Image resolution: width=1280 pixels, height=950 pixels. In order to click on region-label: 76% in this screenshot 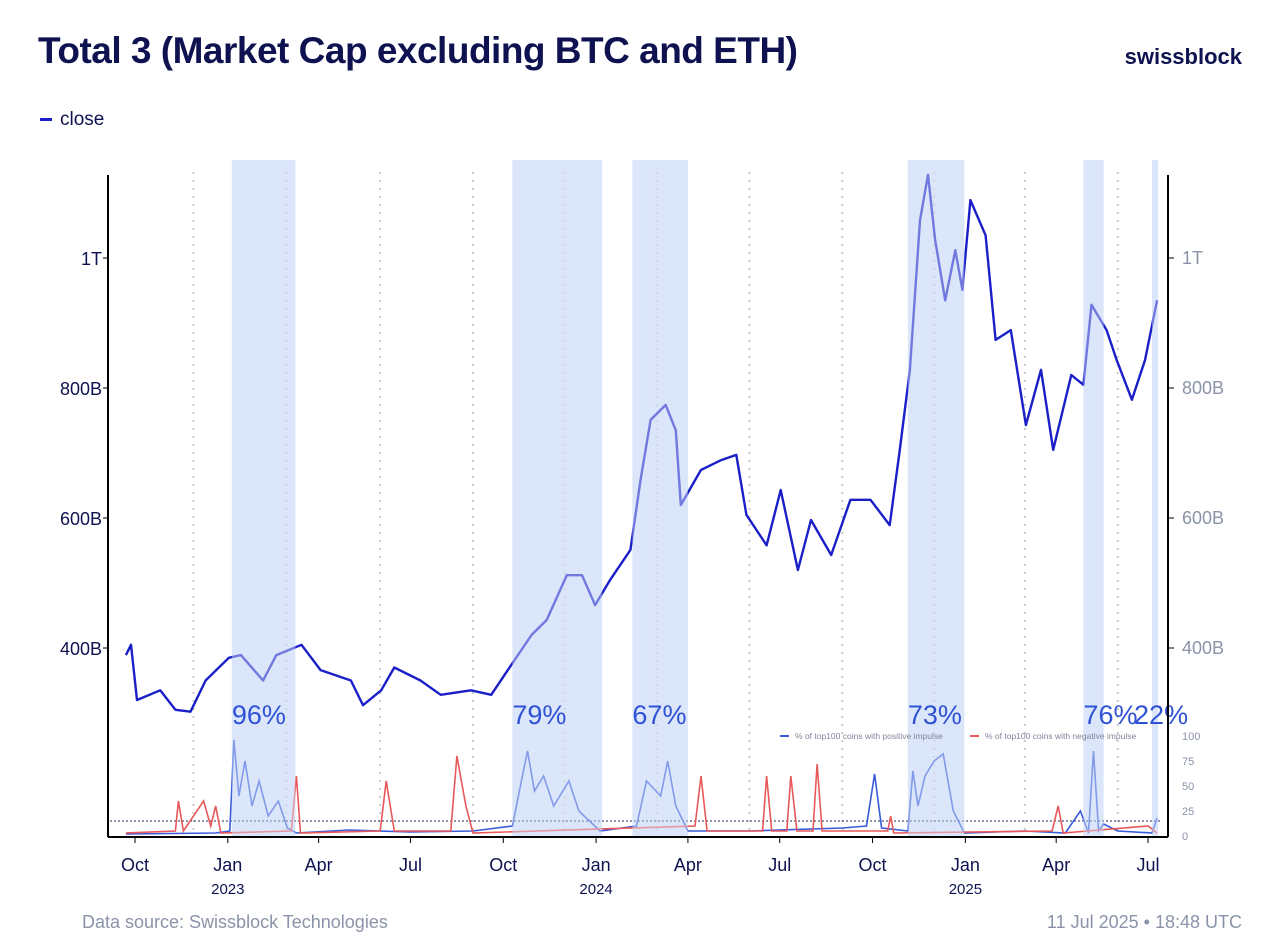, I will do `click(1110, 715)`.